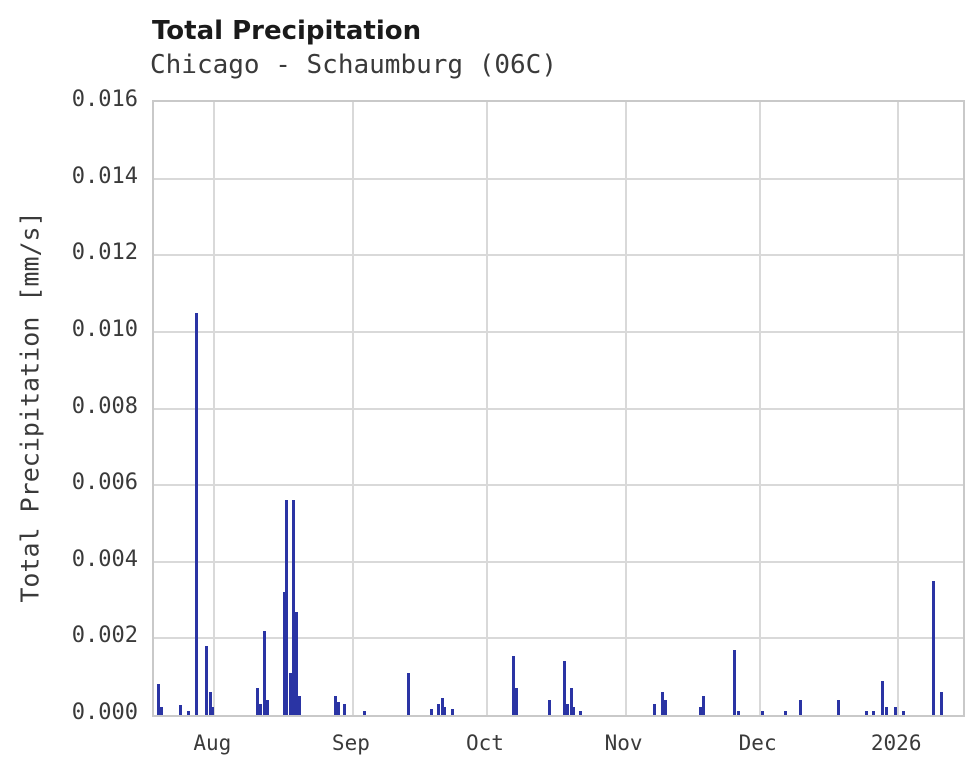 The width and height of the screenshot is (980, 780). I want to click on y-tick-label: 0.000, so click(104, 712).